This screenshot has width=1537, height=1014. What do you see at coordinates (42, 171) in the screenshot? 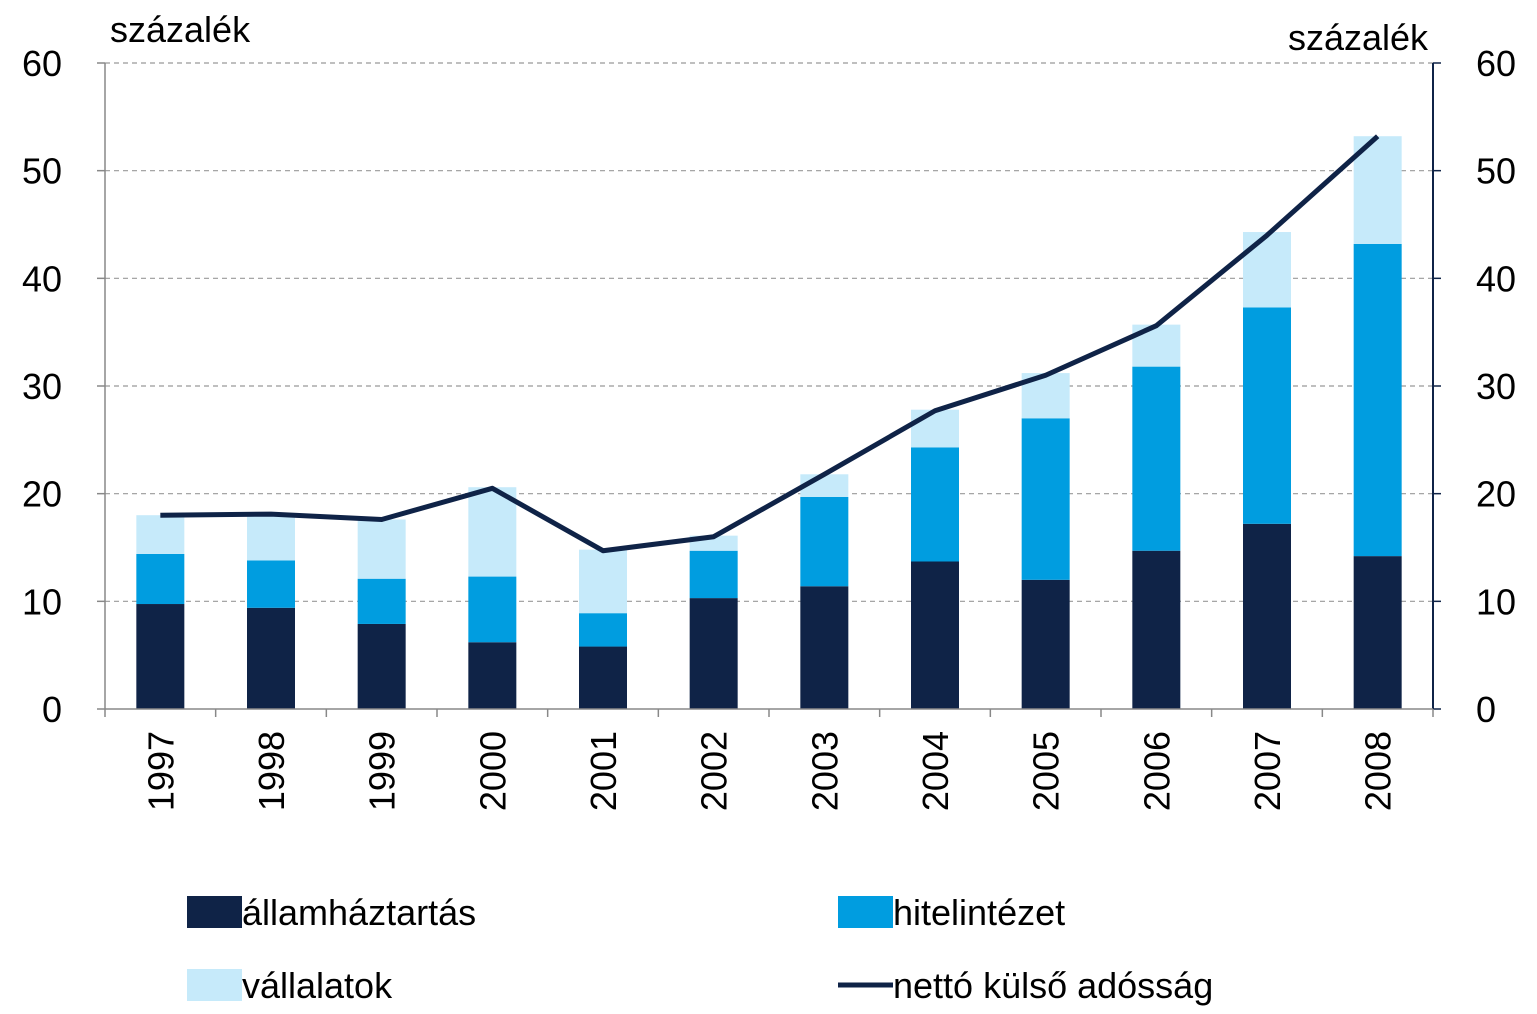
I see `y-tick-label: 50` at bounding box center [42, 171].